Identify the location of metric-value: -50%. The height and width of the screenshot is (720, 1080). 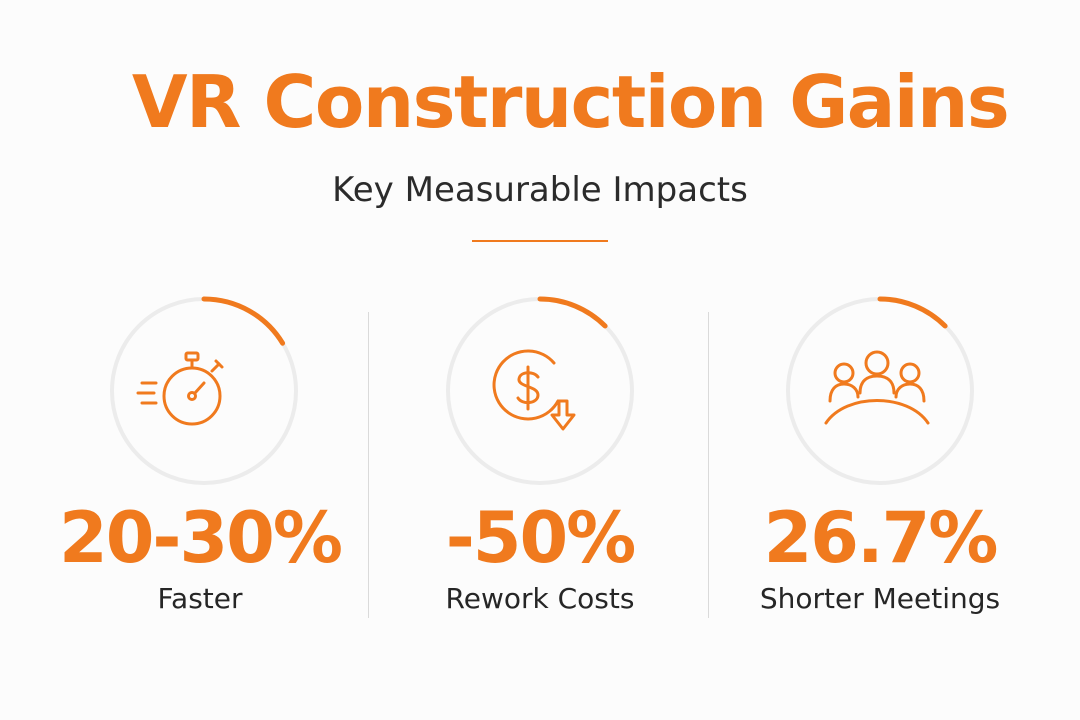
(541, 538).